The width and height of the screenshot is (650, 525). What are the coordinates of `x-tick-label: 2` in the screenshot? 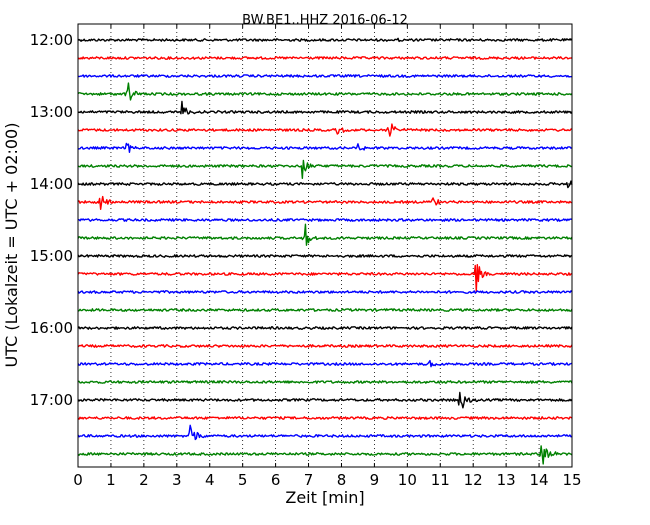 It's located at (144, 480).